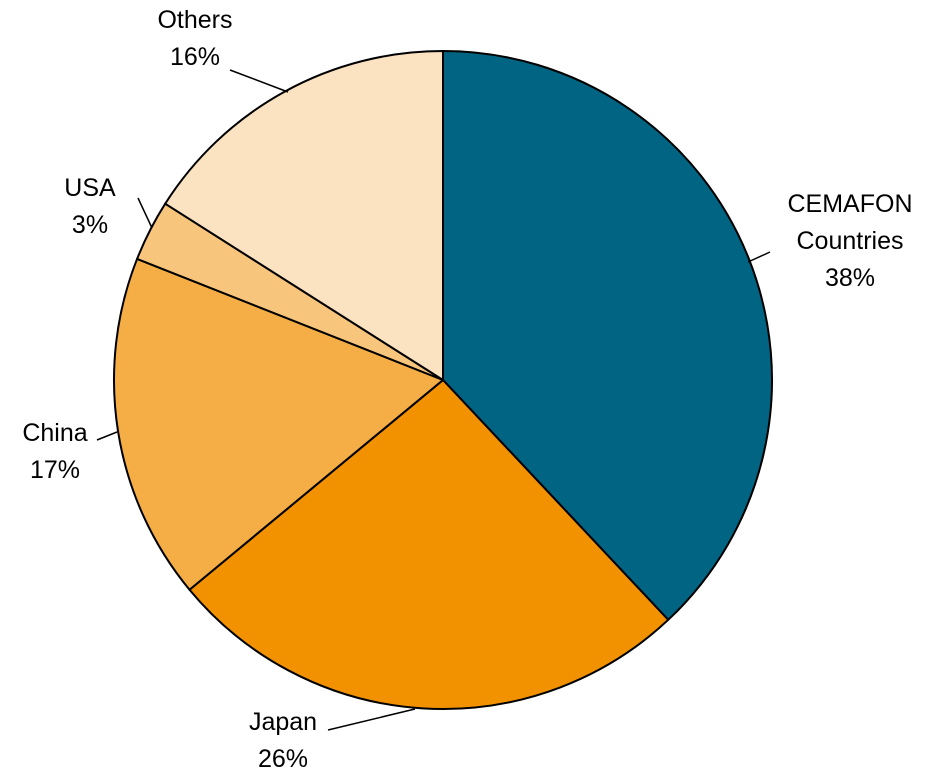 The image size is (937, 775). Describe the element at coordinates (850, 222) in the screenshot. I see `category-label: CEMAFON Countries` at that location.